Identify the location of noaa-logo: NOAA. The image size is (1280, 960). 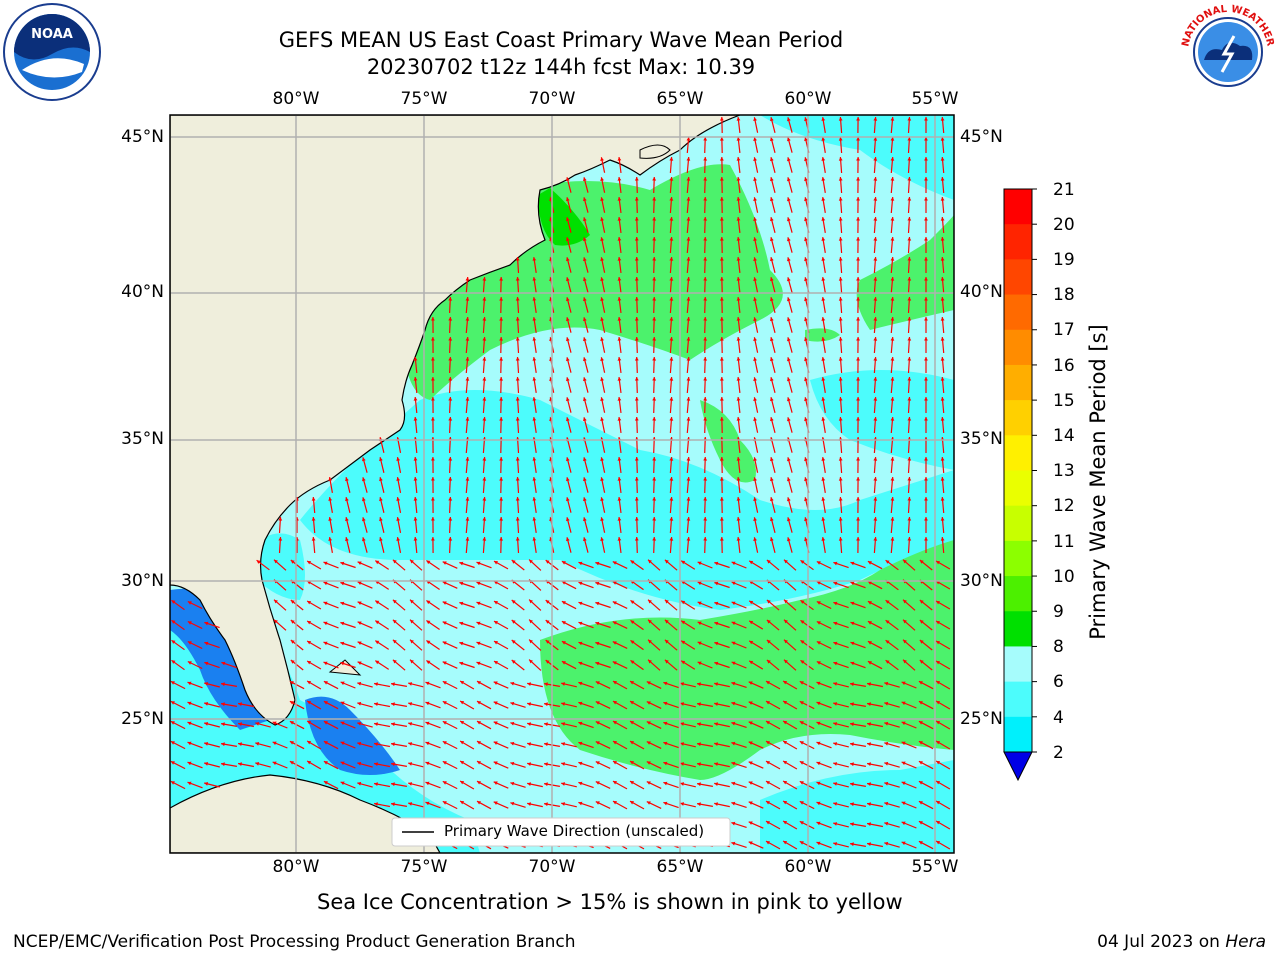
(52, 52).